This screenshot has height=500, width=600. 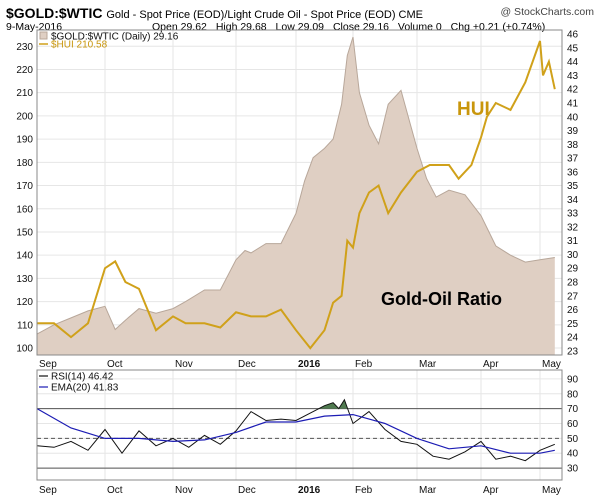 What do you see at coordinates (573, 227) in the screenshot?
I see `right-axis-tick-label: 32` at bounding box center [573, 227].